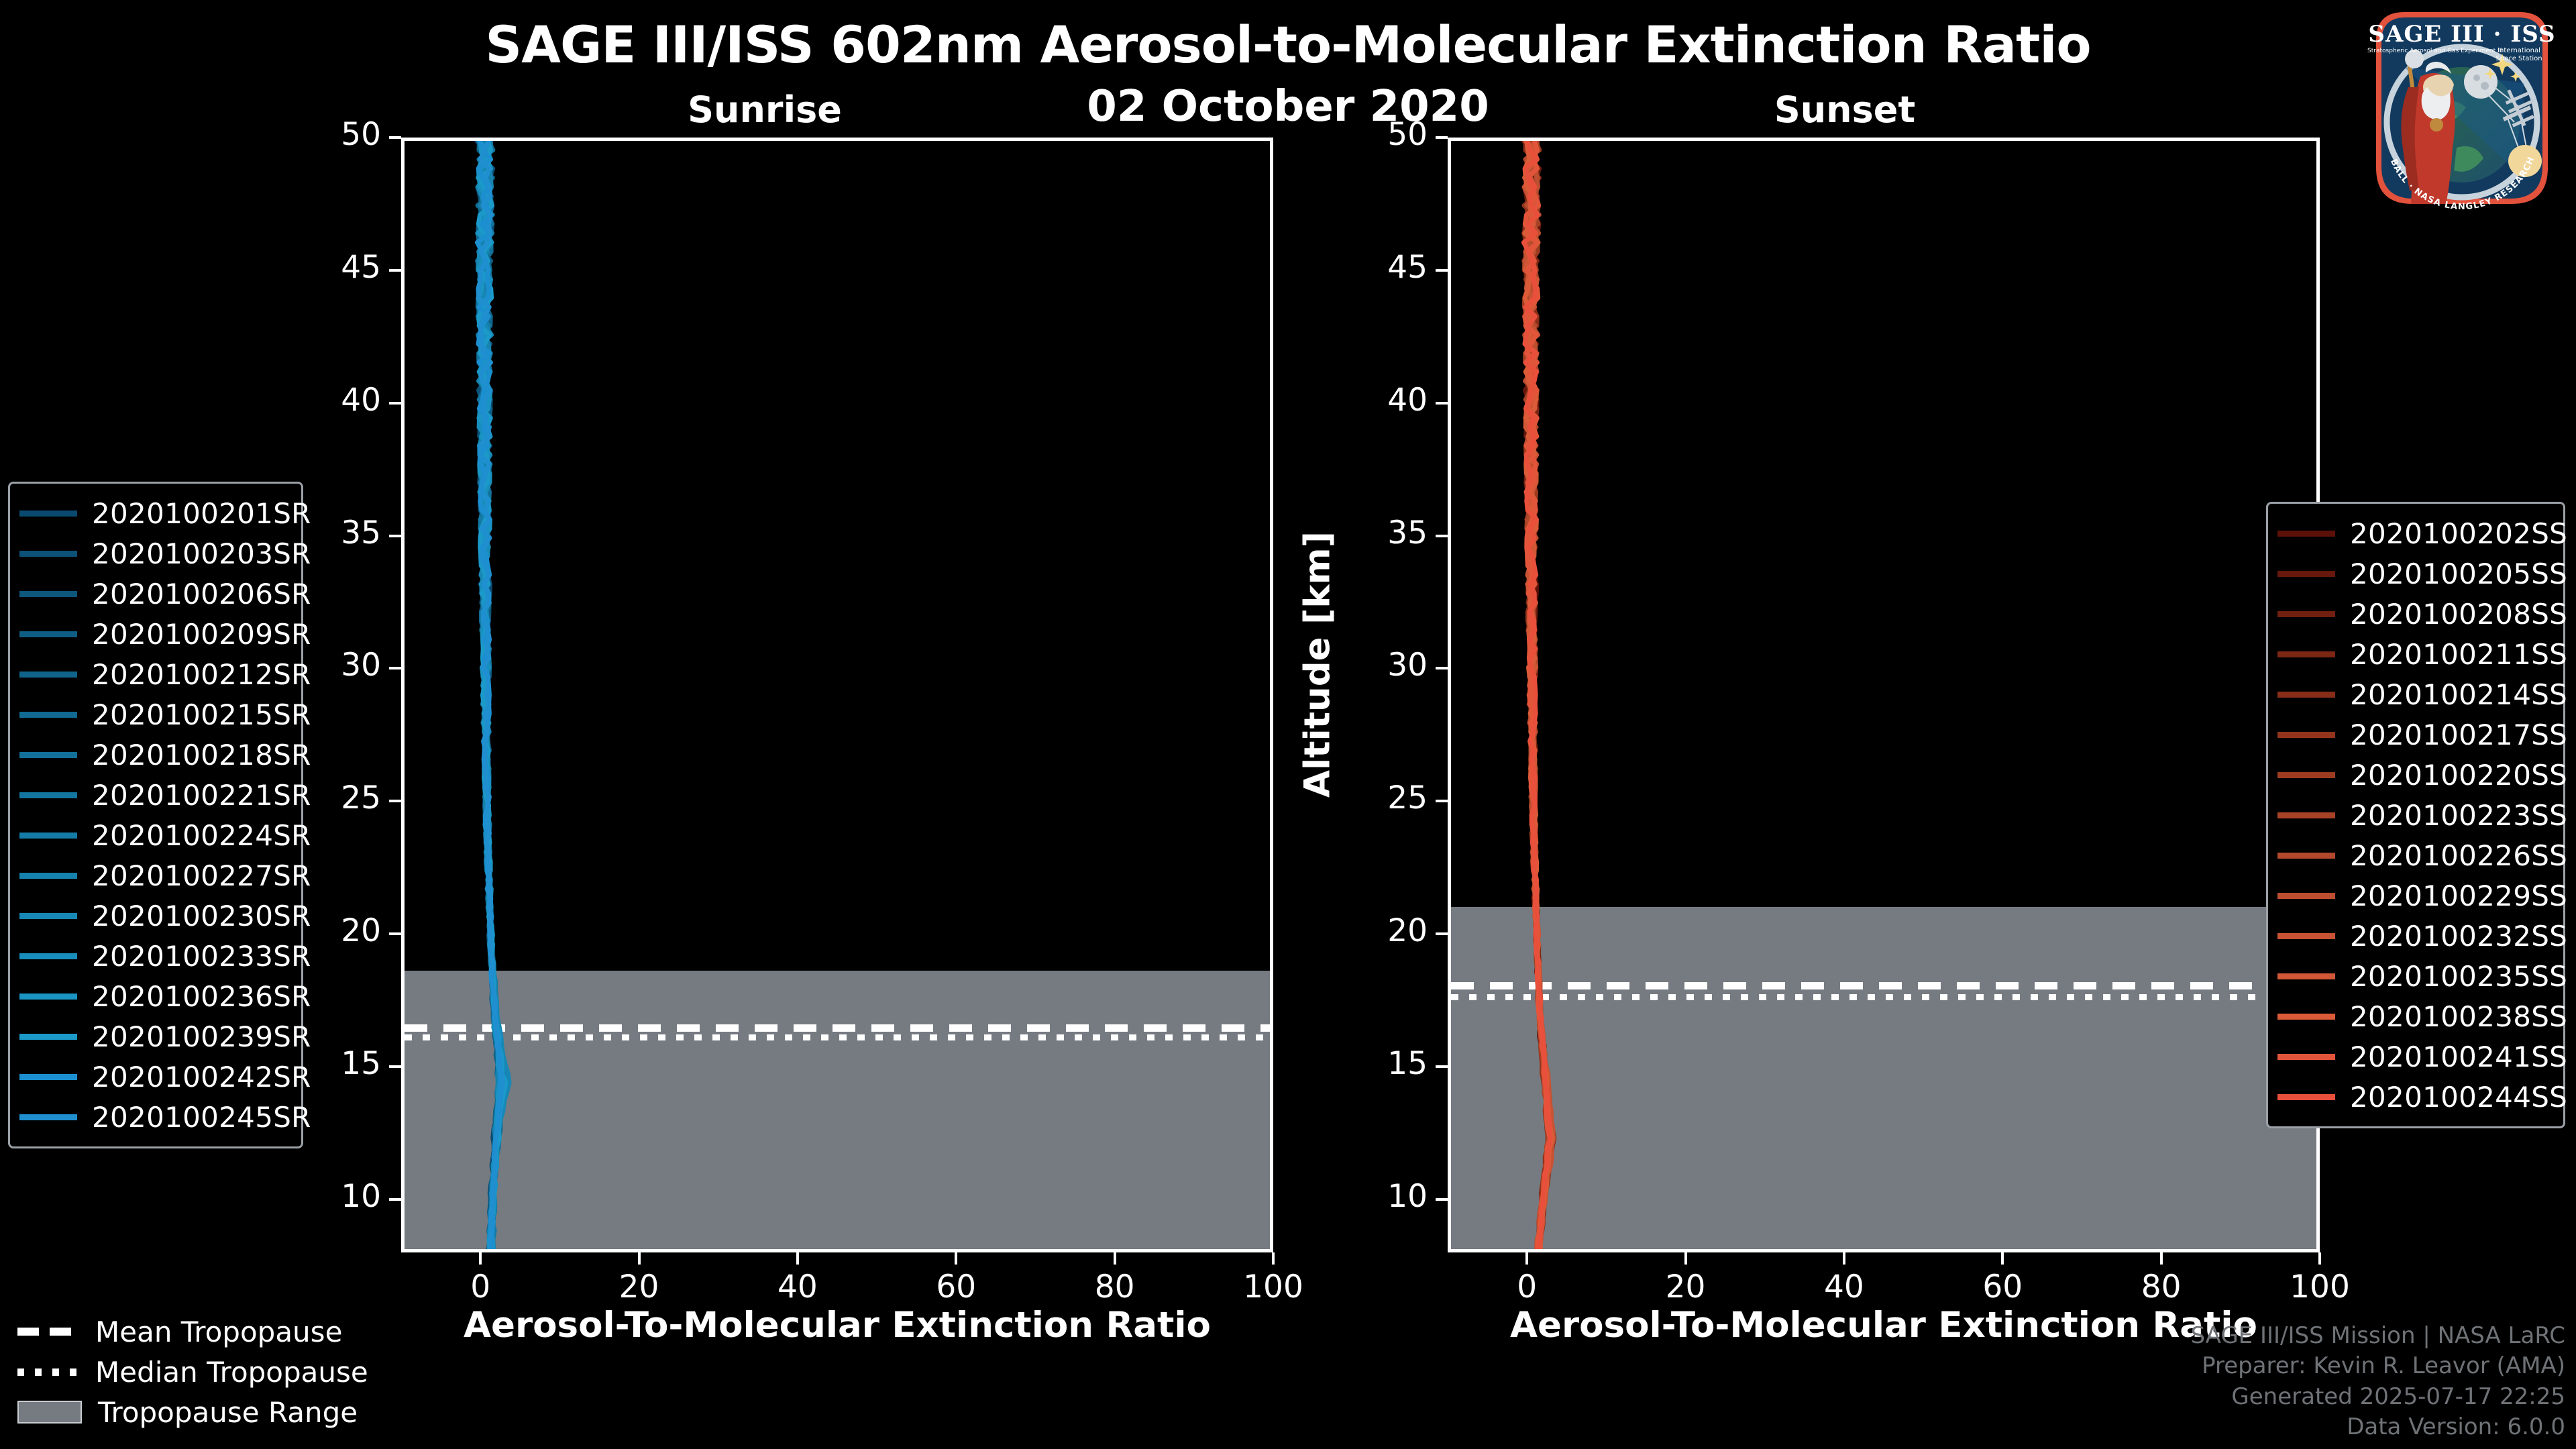 The image size is (2576, 1449). Describe the element at coordinates (165, 875) in the screenshot. I see `legend-item: 2020100227SR` at that location.